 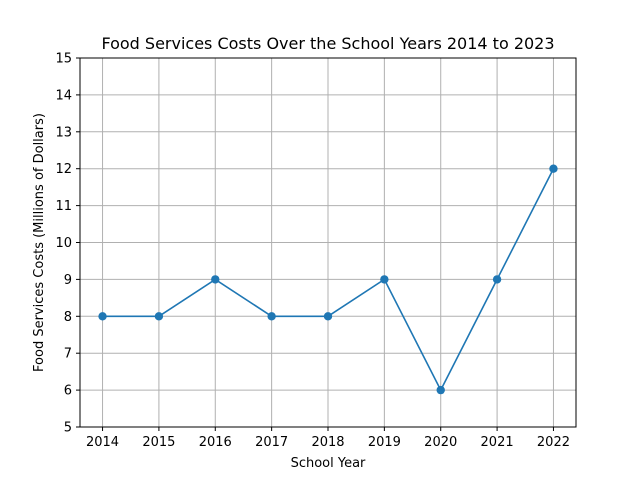 I want to click on y-tick-label: 12, so click(x=63, y=169).